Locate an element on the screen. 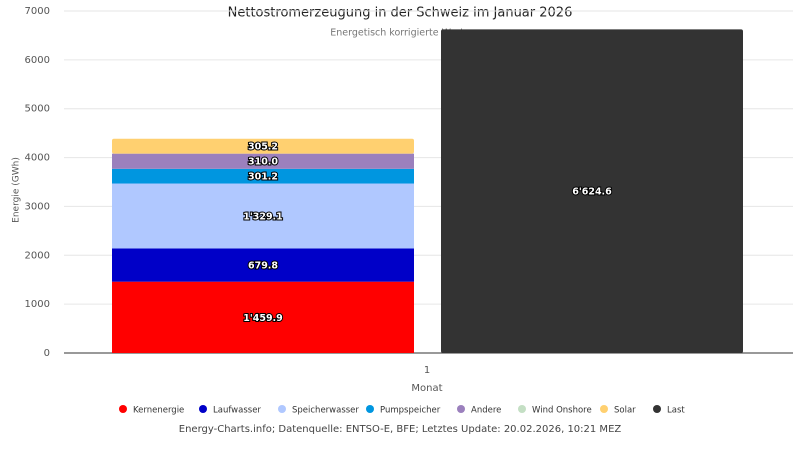  legend-label: Laufwasser is located at coordinates (237, 411).